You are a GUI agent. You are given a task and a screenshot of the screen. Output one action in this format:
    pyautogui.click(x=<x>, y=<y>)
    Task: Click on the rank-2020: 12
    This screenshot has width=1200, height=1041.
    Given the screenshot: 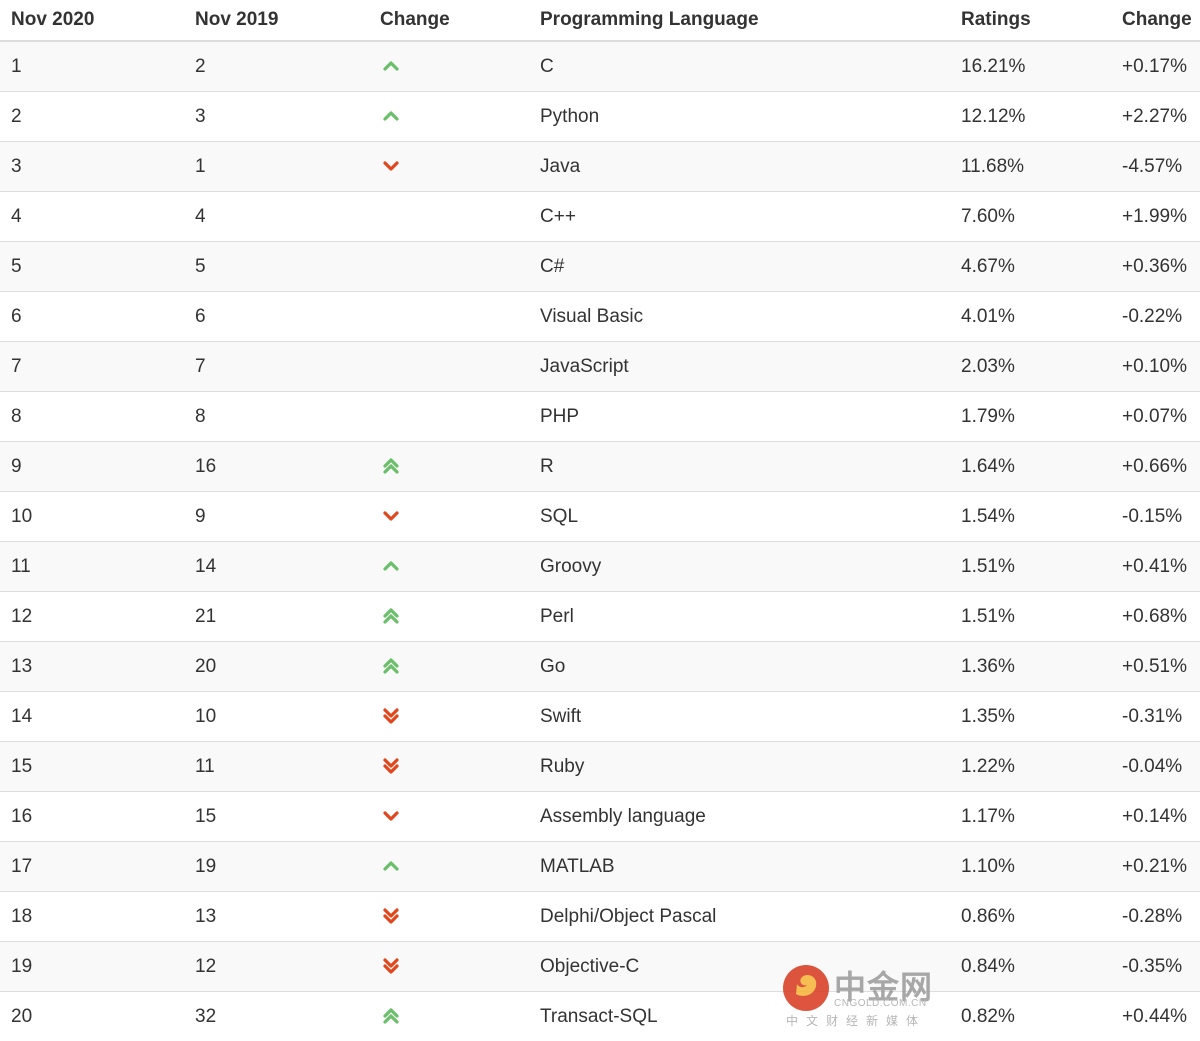 What is the action you would take?
    pyautogui.click(x=97, y=617)
    